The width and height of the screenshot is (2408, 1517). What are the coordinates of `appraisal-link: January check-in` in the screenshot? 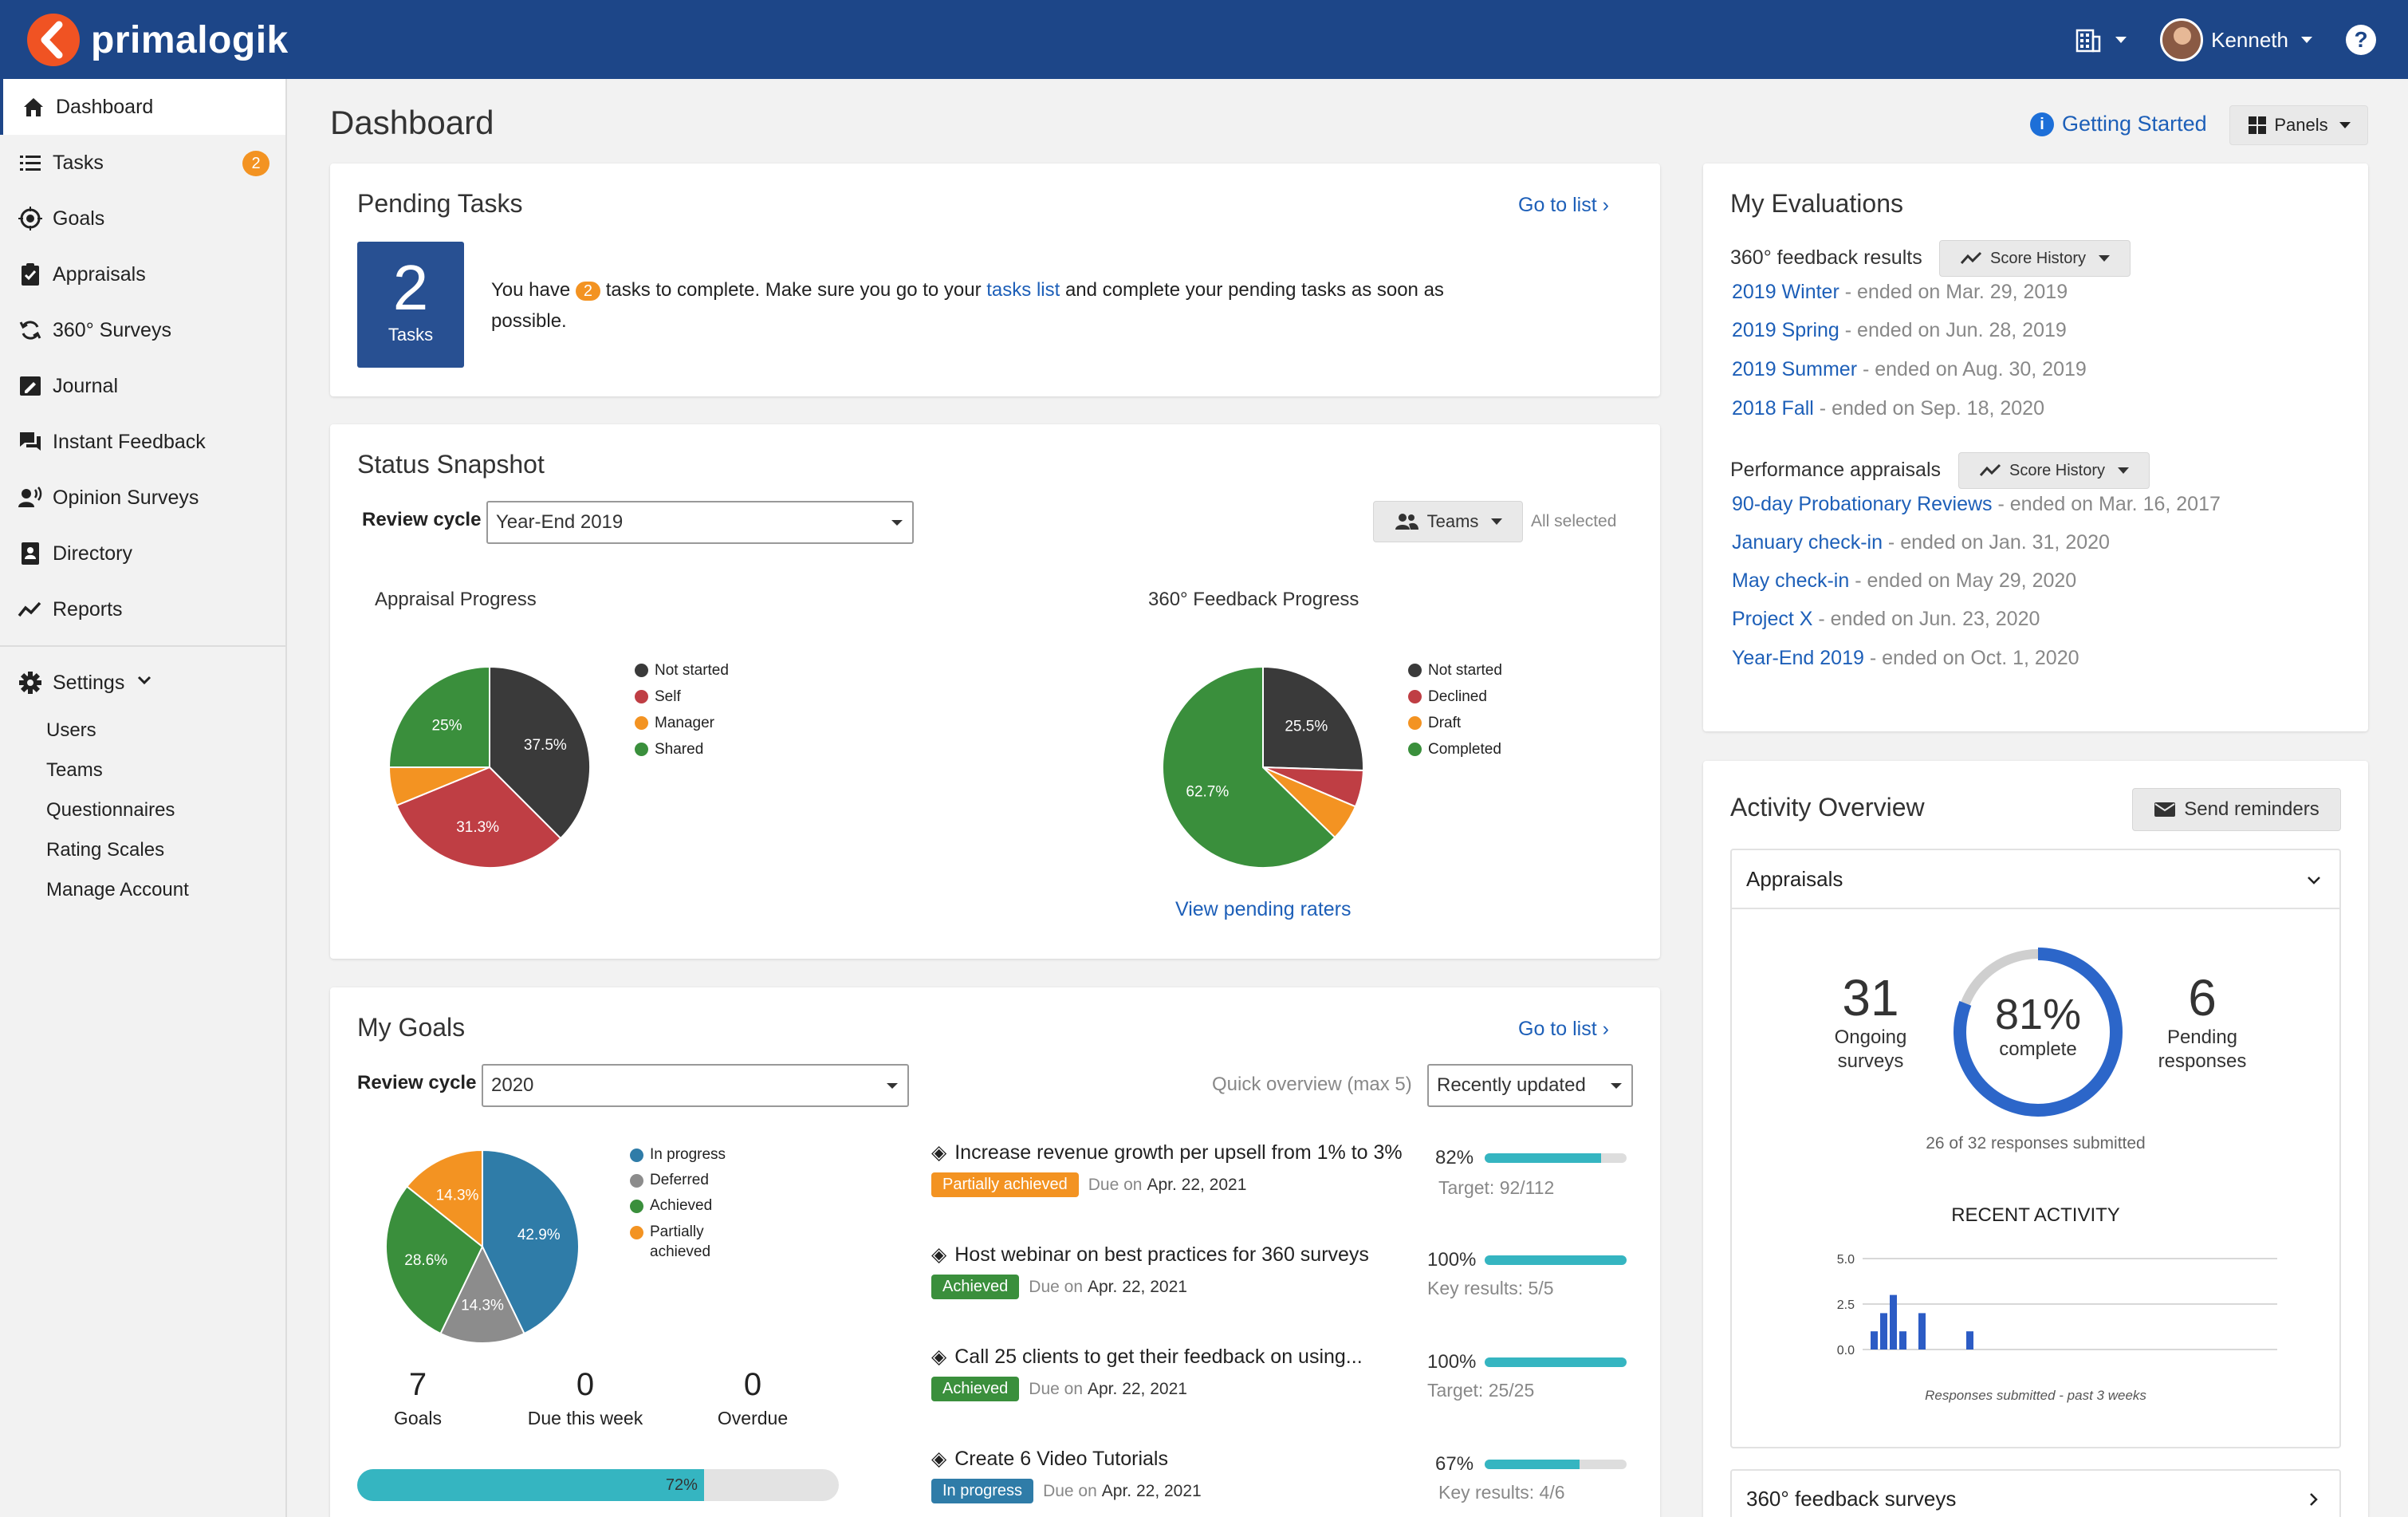 It's located at (1807, 543).